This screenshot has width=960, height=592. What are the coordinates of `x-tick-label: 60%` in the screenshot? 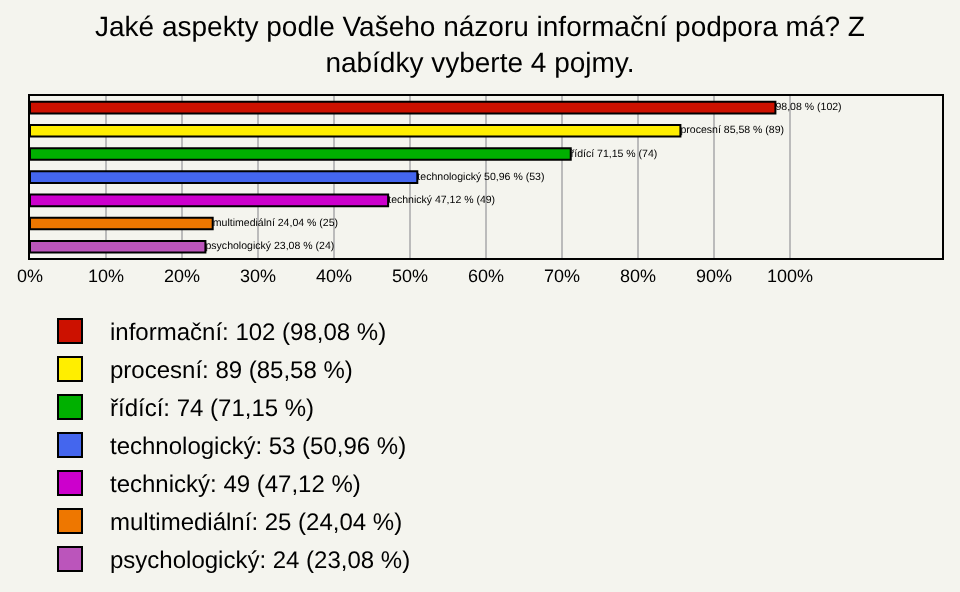 It's located at (486, 275).